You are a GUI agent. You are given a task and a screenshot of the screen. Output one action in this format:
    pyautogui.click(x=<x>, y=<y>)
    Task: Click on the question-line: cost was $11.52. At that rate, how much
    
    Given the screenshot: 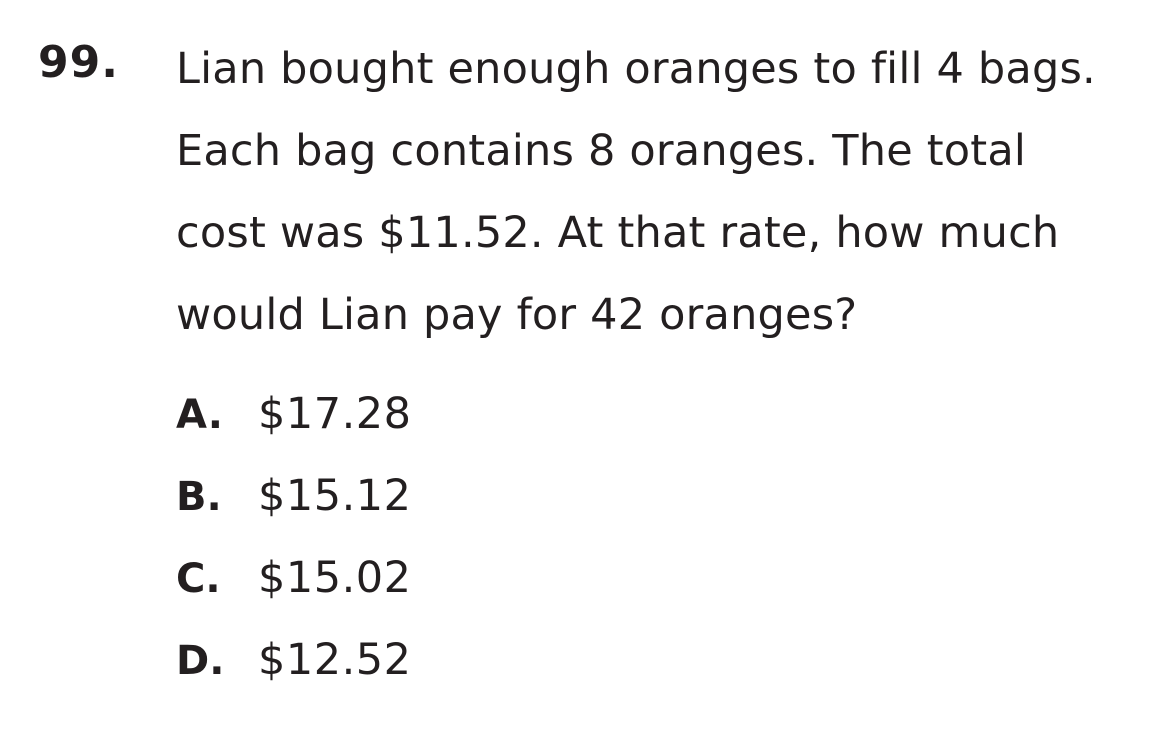 What is the action you would take?
    pyautogui.click(x=618, y=233)
    